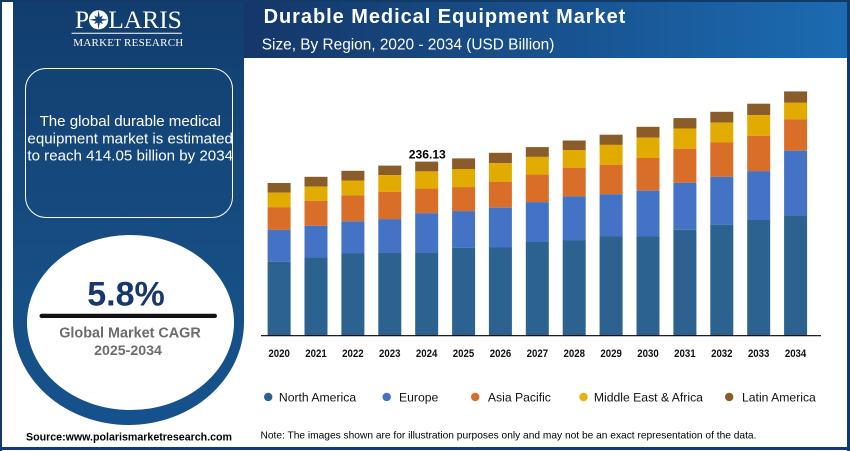  Describe the element at coordinates (130, 138) in the screenshot. I see `svg-text: equipment market is estimated` at that location.